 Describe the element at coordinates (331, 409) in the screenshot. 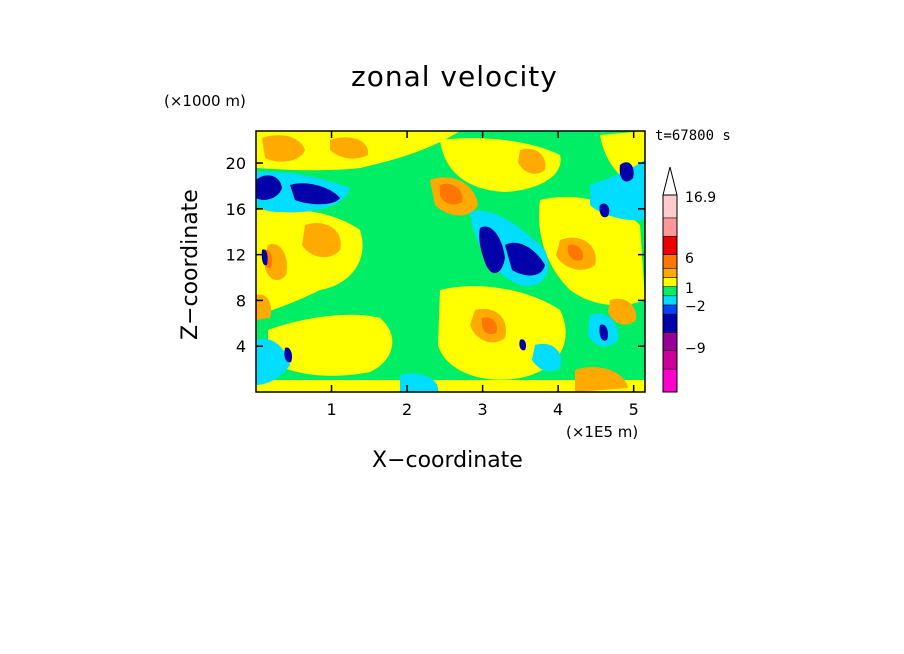

I see `x-tick-label: 1` at that location.